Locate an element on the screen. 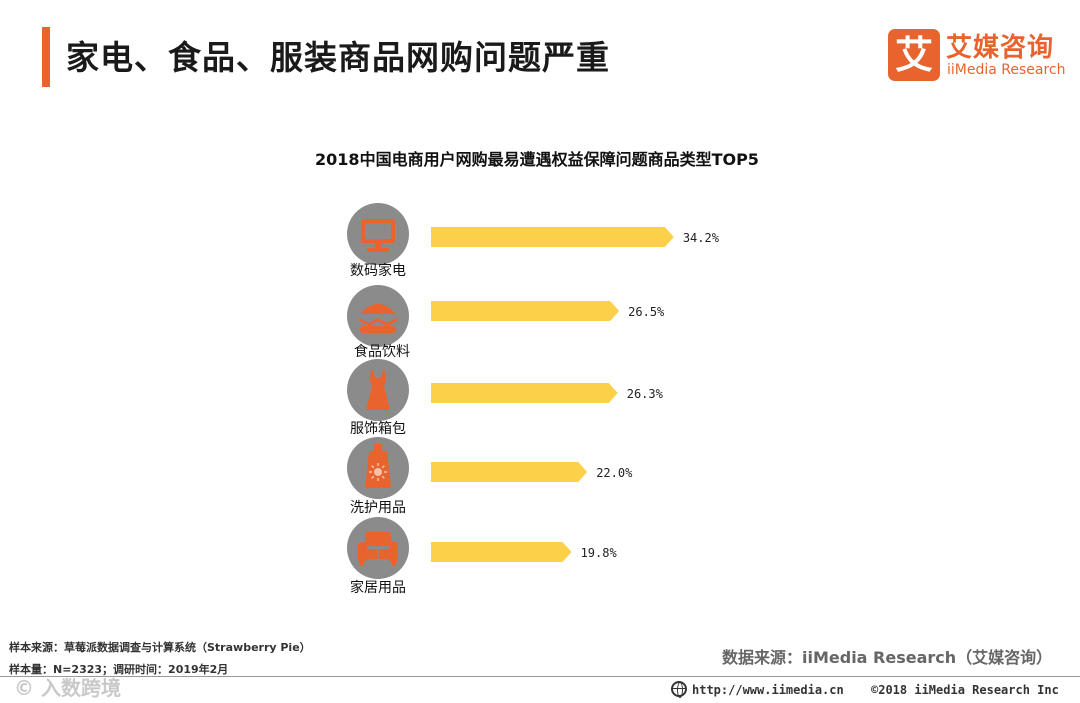 This screenshot has width=1080, height=703. chart-title: 2018中国电商用户网购最易遭遇权益保障问题商品类型TOP5 is located at coordinates (537, 159).